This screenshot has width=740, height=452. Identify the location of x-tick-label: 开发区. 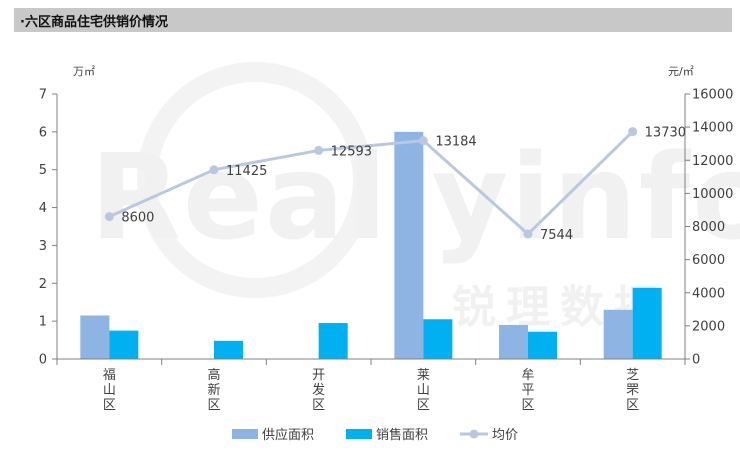
(318, 390).